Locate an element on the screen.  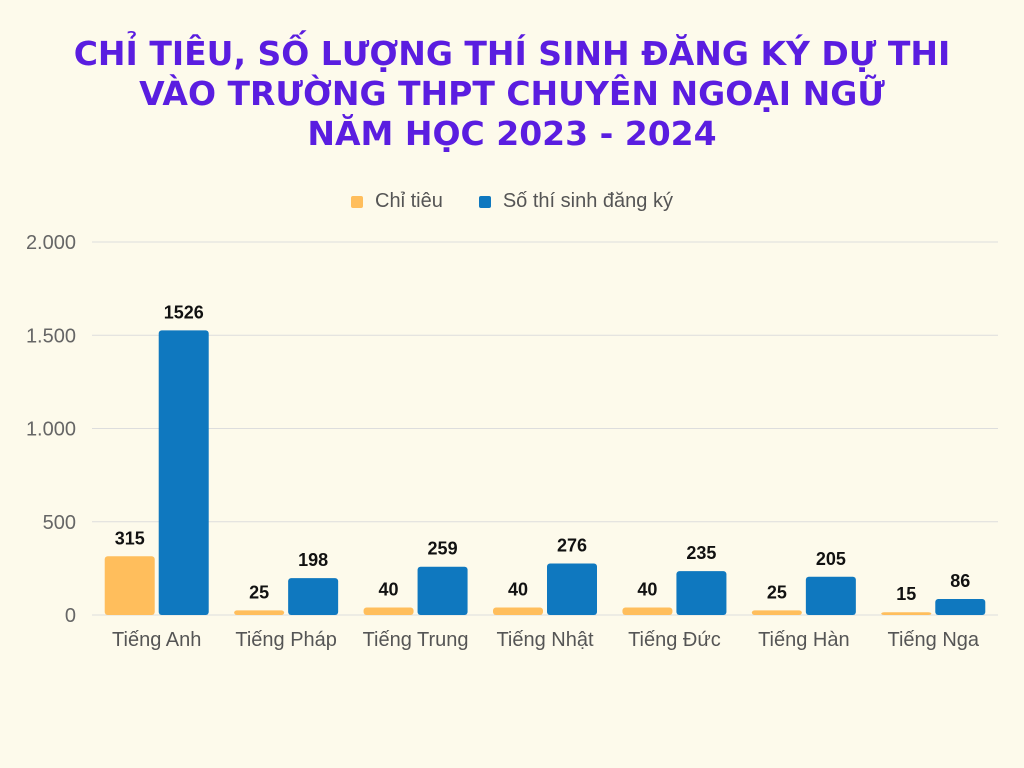
y-tick-label: 1.000 is located at coordinates (51, 430).